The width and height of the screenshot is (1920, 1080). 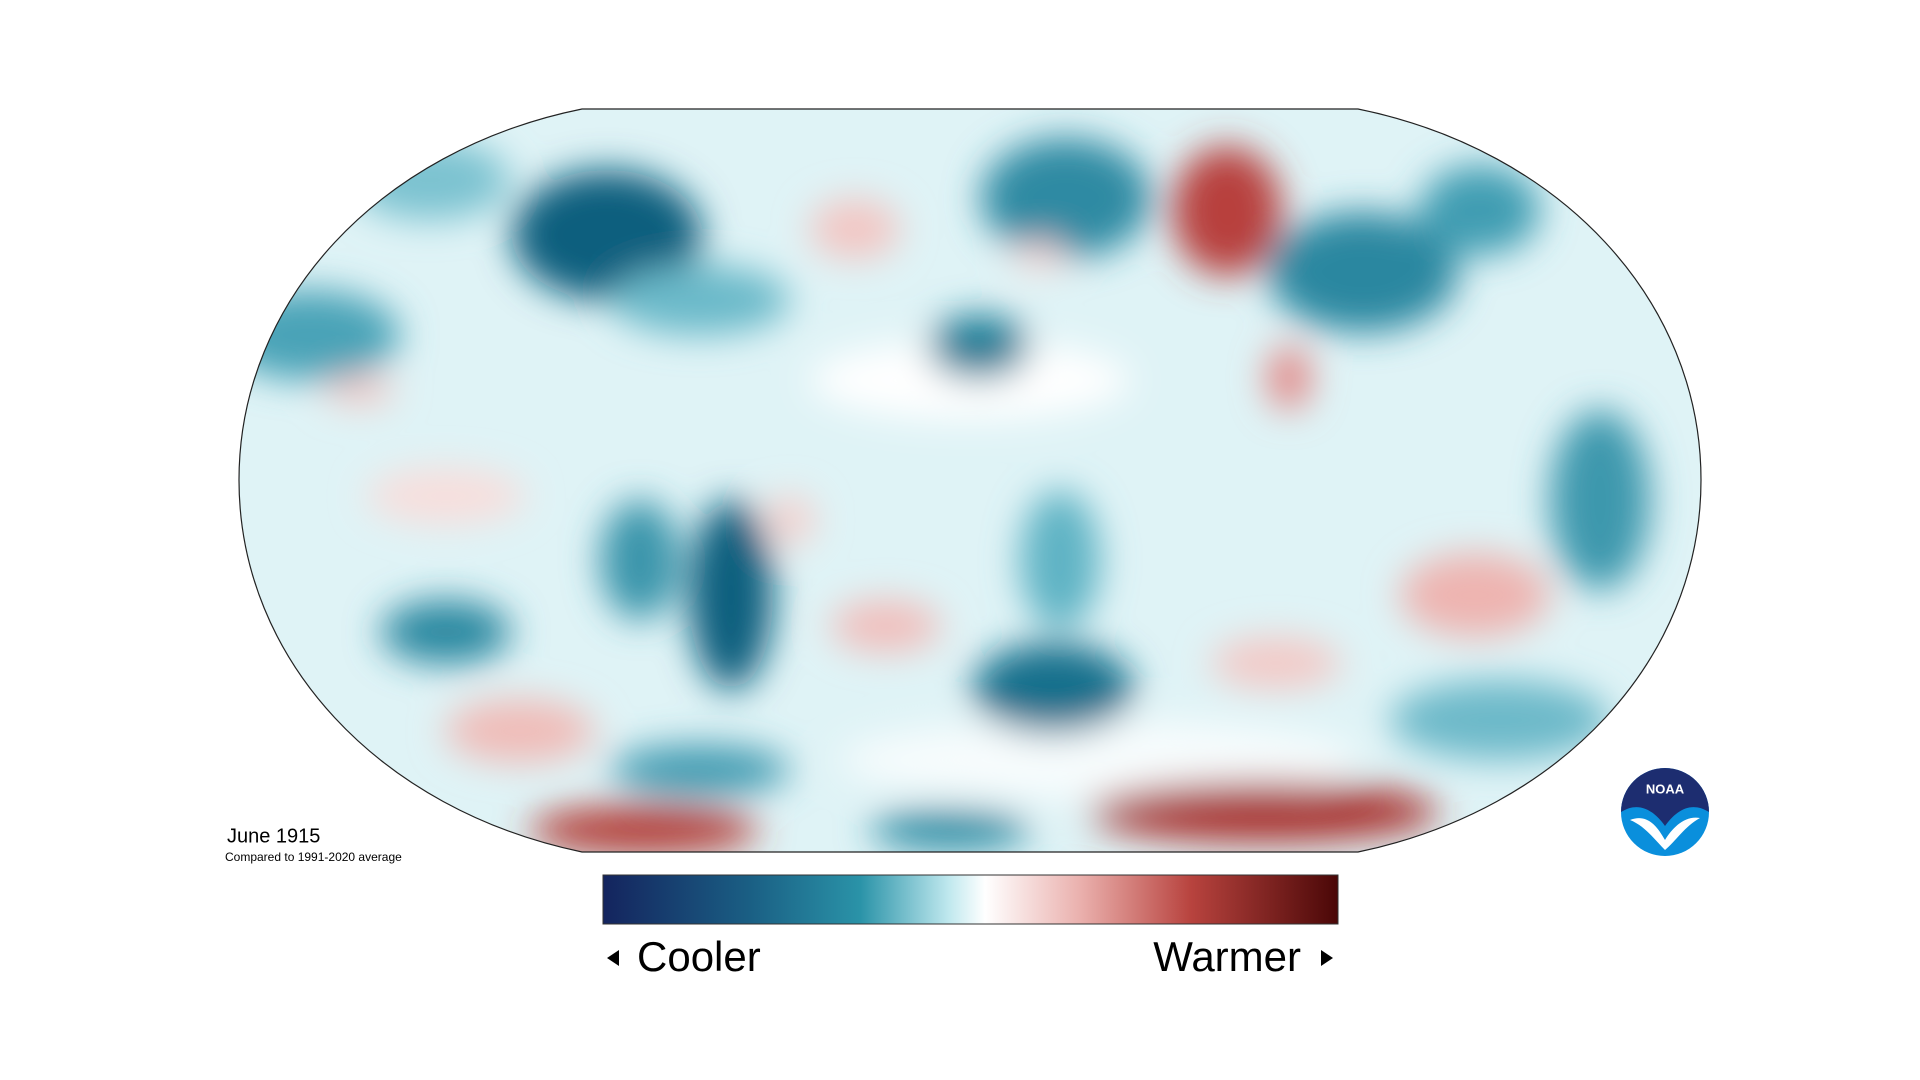 I want to click on logo-bird, so click(x=1665, y=833).